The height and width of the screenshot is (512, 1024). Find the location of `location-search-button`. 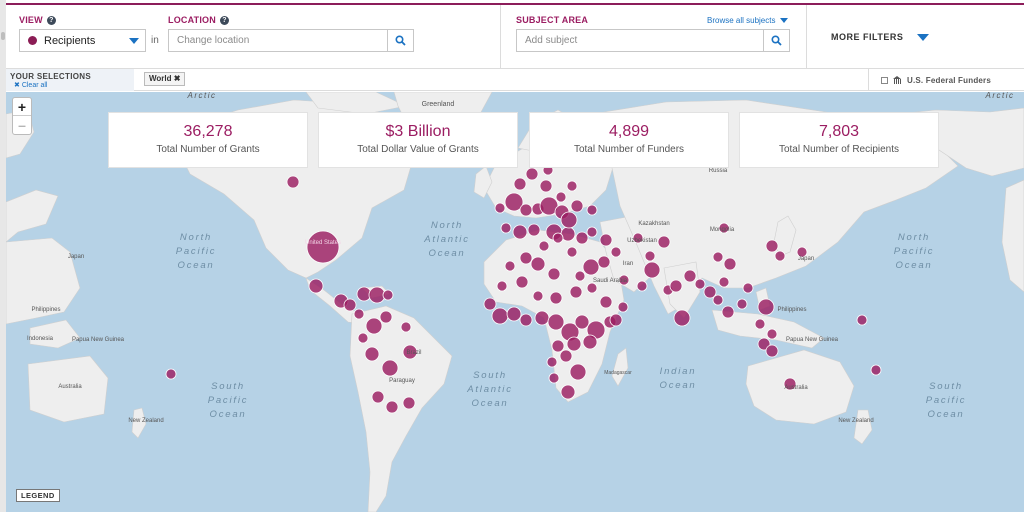

location-search-button is located at coordinates (400, 40).